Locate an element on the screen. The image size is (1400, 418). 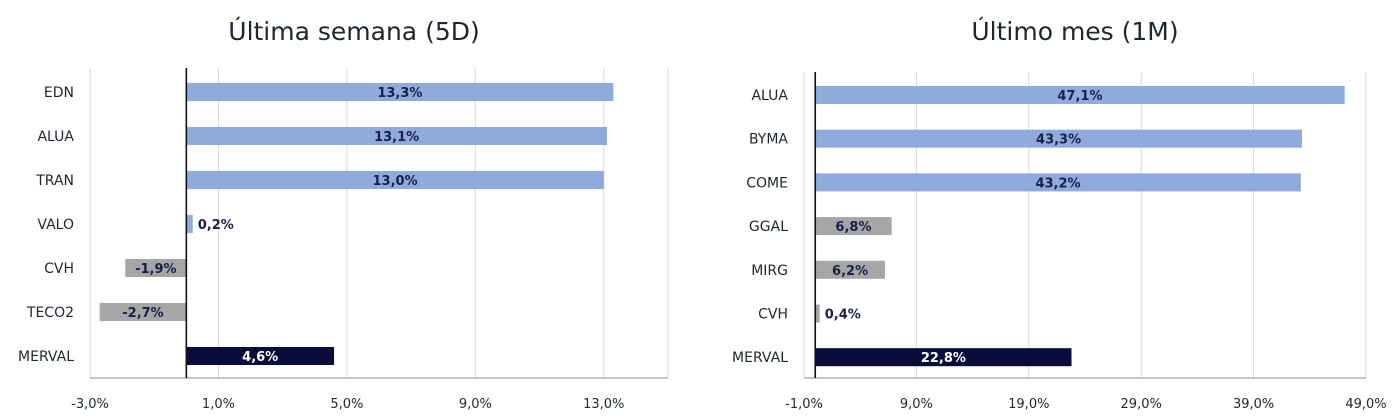
monthly-bar-come is located at coordinates (1058, 182).